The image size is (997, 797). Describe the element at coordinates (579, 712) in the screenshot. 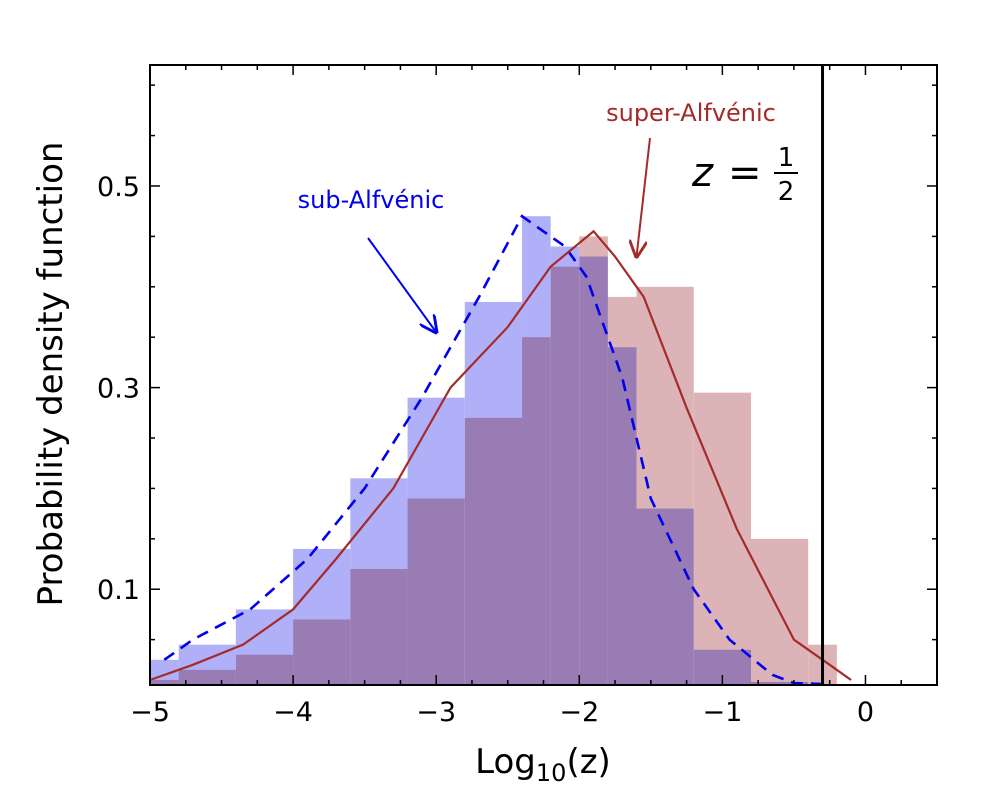

I see `x-tick-label: −2` at that location.